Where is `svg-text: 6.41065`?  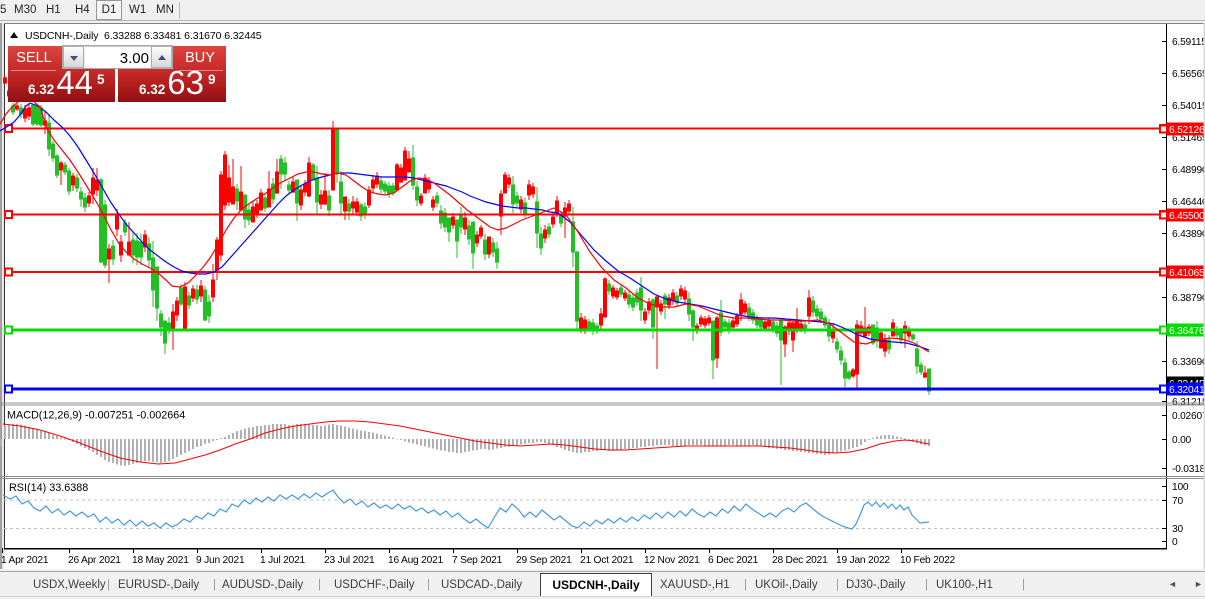 svg-text: 6.41065 is located at coordinates (1187, 273).